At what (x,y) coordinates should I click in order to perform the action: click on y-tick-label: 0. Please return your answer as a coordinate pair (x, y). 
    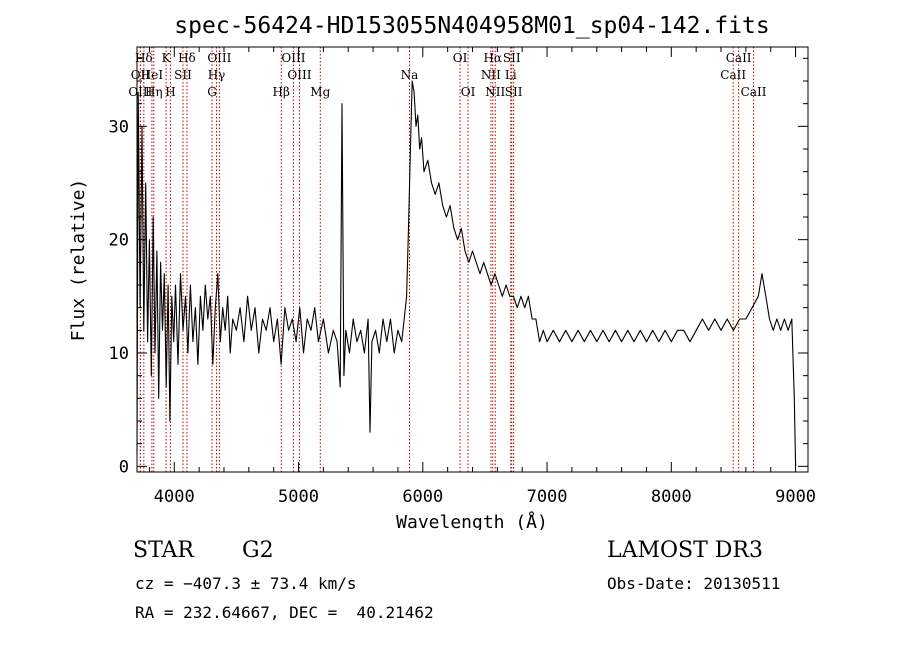
    Looking at the image, I should click on (124, 467).